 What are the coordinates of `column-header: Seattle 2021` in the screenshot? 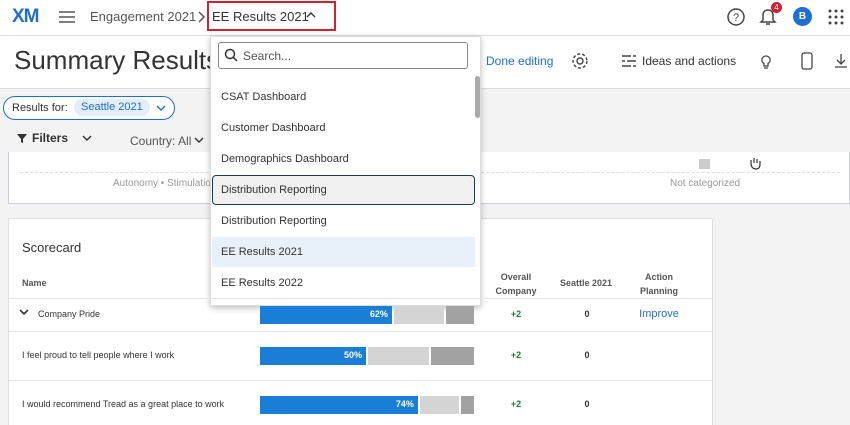 It's located at (586, 283).